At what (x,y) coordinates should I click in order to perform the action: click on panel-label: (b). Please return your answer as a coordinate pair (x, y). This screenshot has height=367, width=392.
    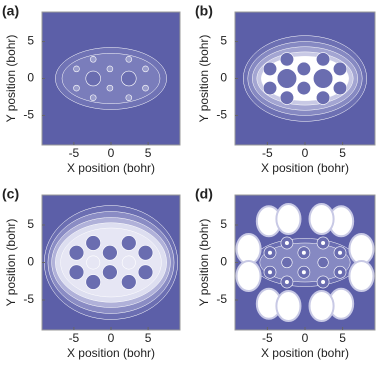
    Looking at the image, I should click on (204, 11).